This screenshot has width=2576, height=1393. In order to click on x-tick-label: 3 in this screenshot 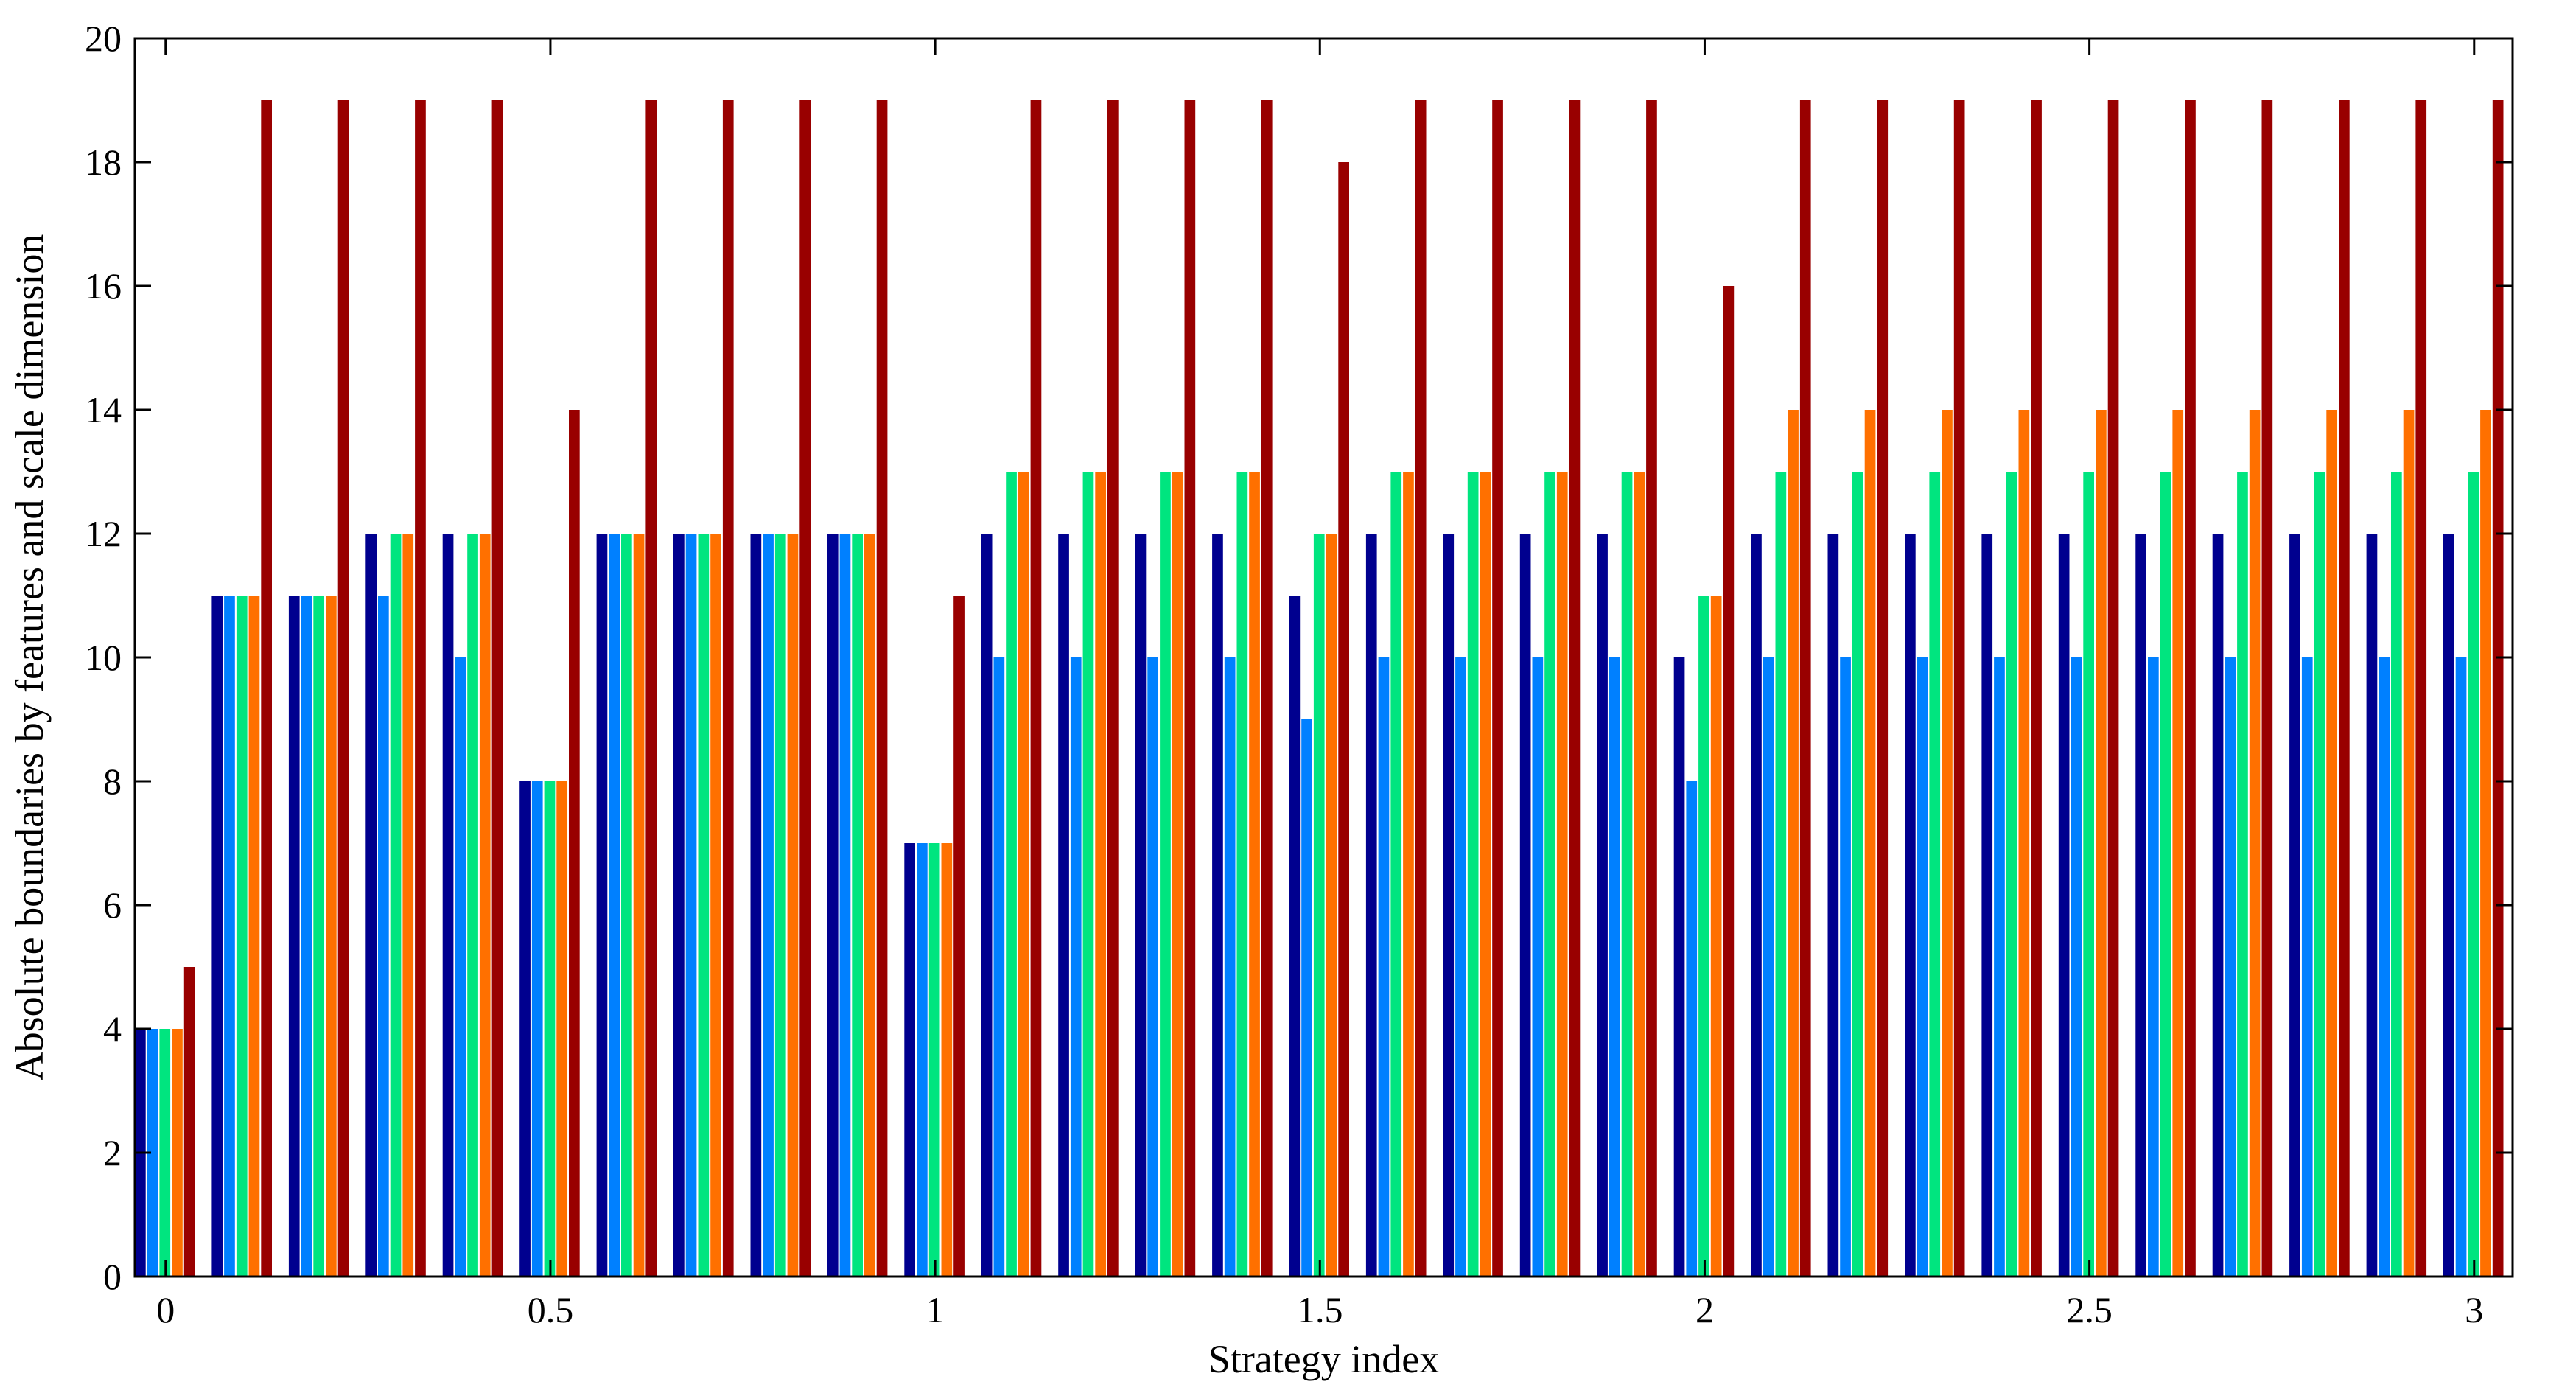, I will do `click(2474, 1310)`.